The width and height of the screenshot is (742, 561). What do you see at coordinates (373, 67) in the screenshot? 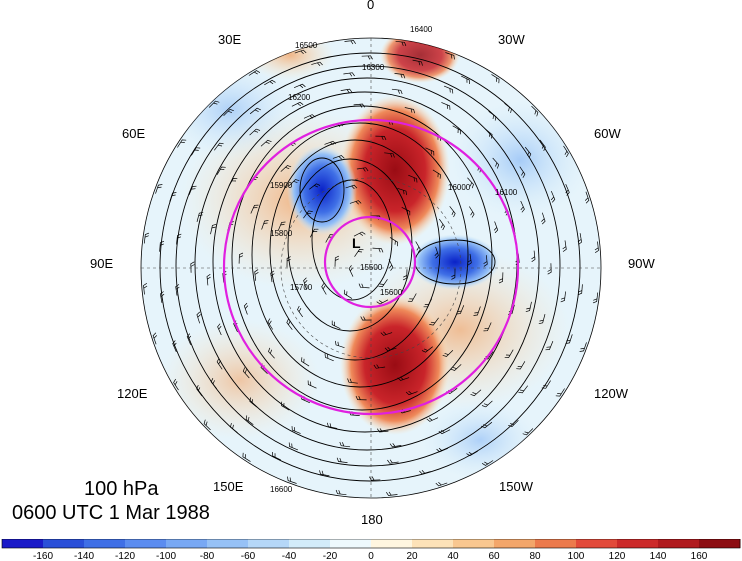
I see `contour-label: 16300` at bounding box center [373, 67].